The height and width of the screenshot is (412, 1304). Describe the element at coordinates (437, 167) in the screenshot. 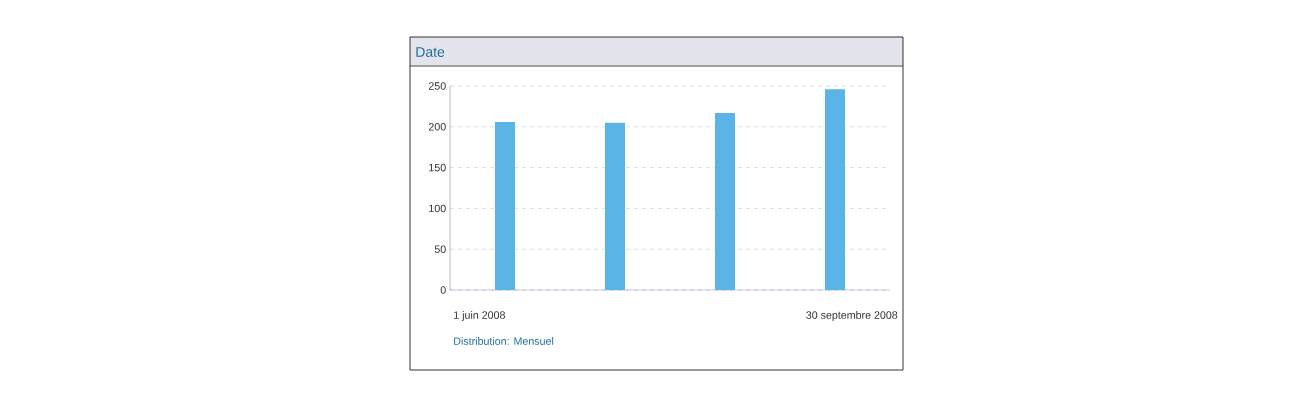

I see `y-tick-label: 150` at that location.